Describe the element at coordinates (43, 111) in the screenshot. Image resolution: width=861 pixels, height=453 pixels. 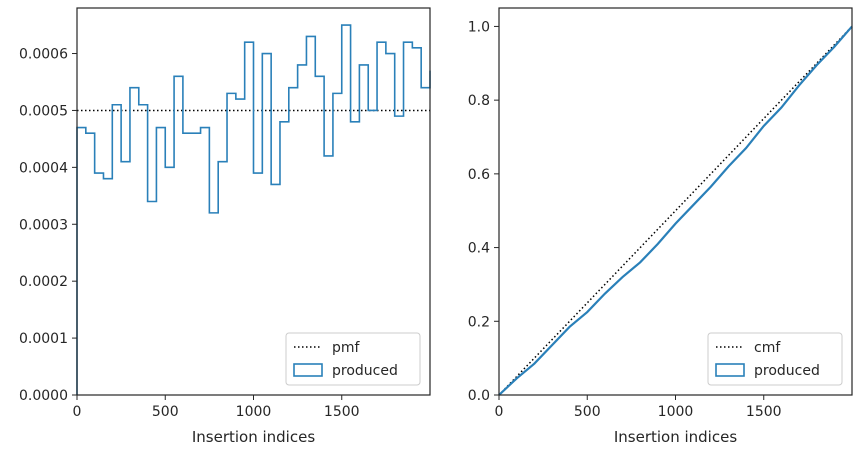
I see `chart-1-ytick-label: 0.0005` at that location.